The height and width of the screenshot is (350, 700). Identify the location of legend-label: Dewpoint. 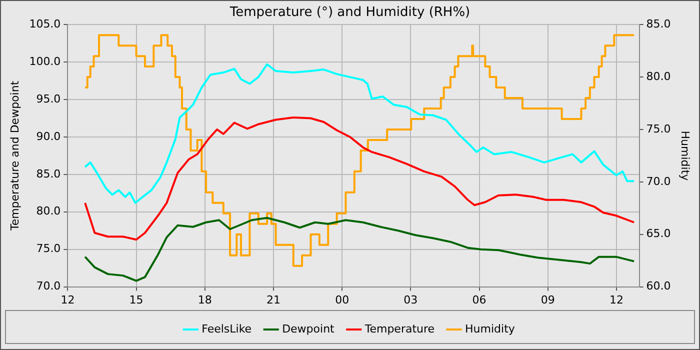
(309, 329).